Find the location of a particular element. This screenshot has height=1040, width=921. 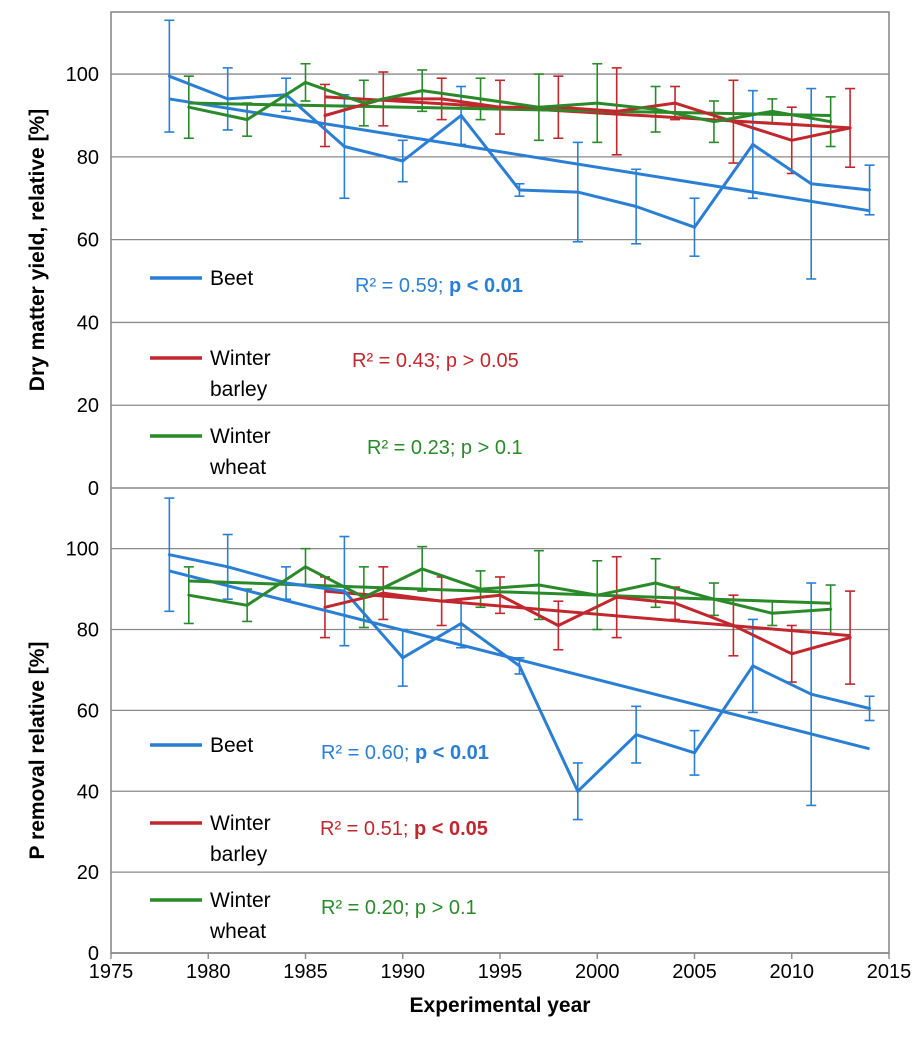

x-axis-title: Experimental year is located at coordinates (500, 1005).